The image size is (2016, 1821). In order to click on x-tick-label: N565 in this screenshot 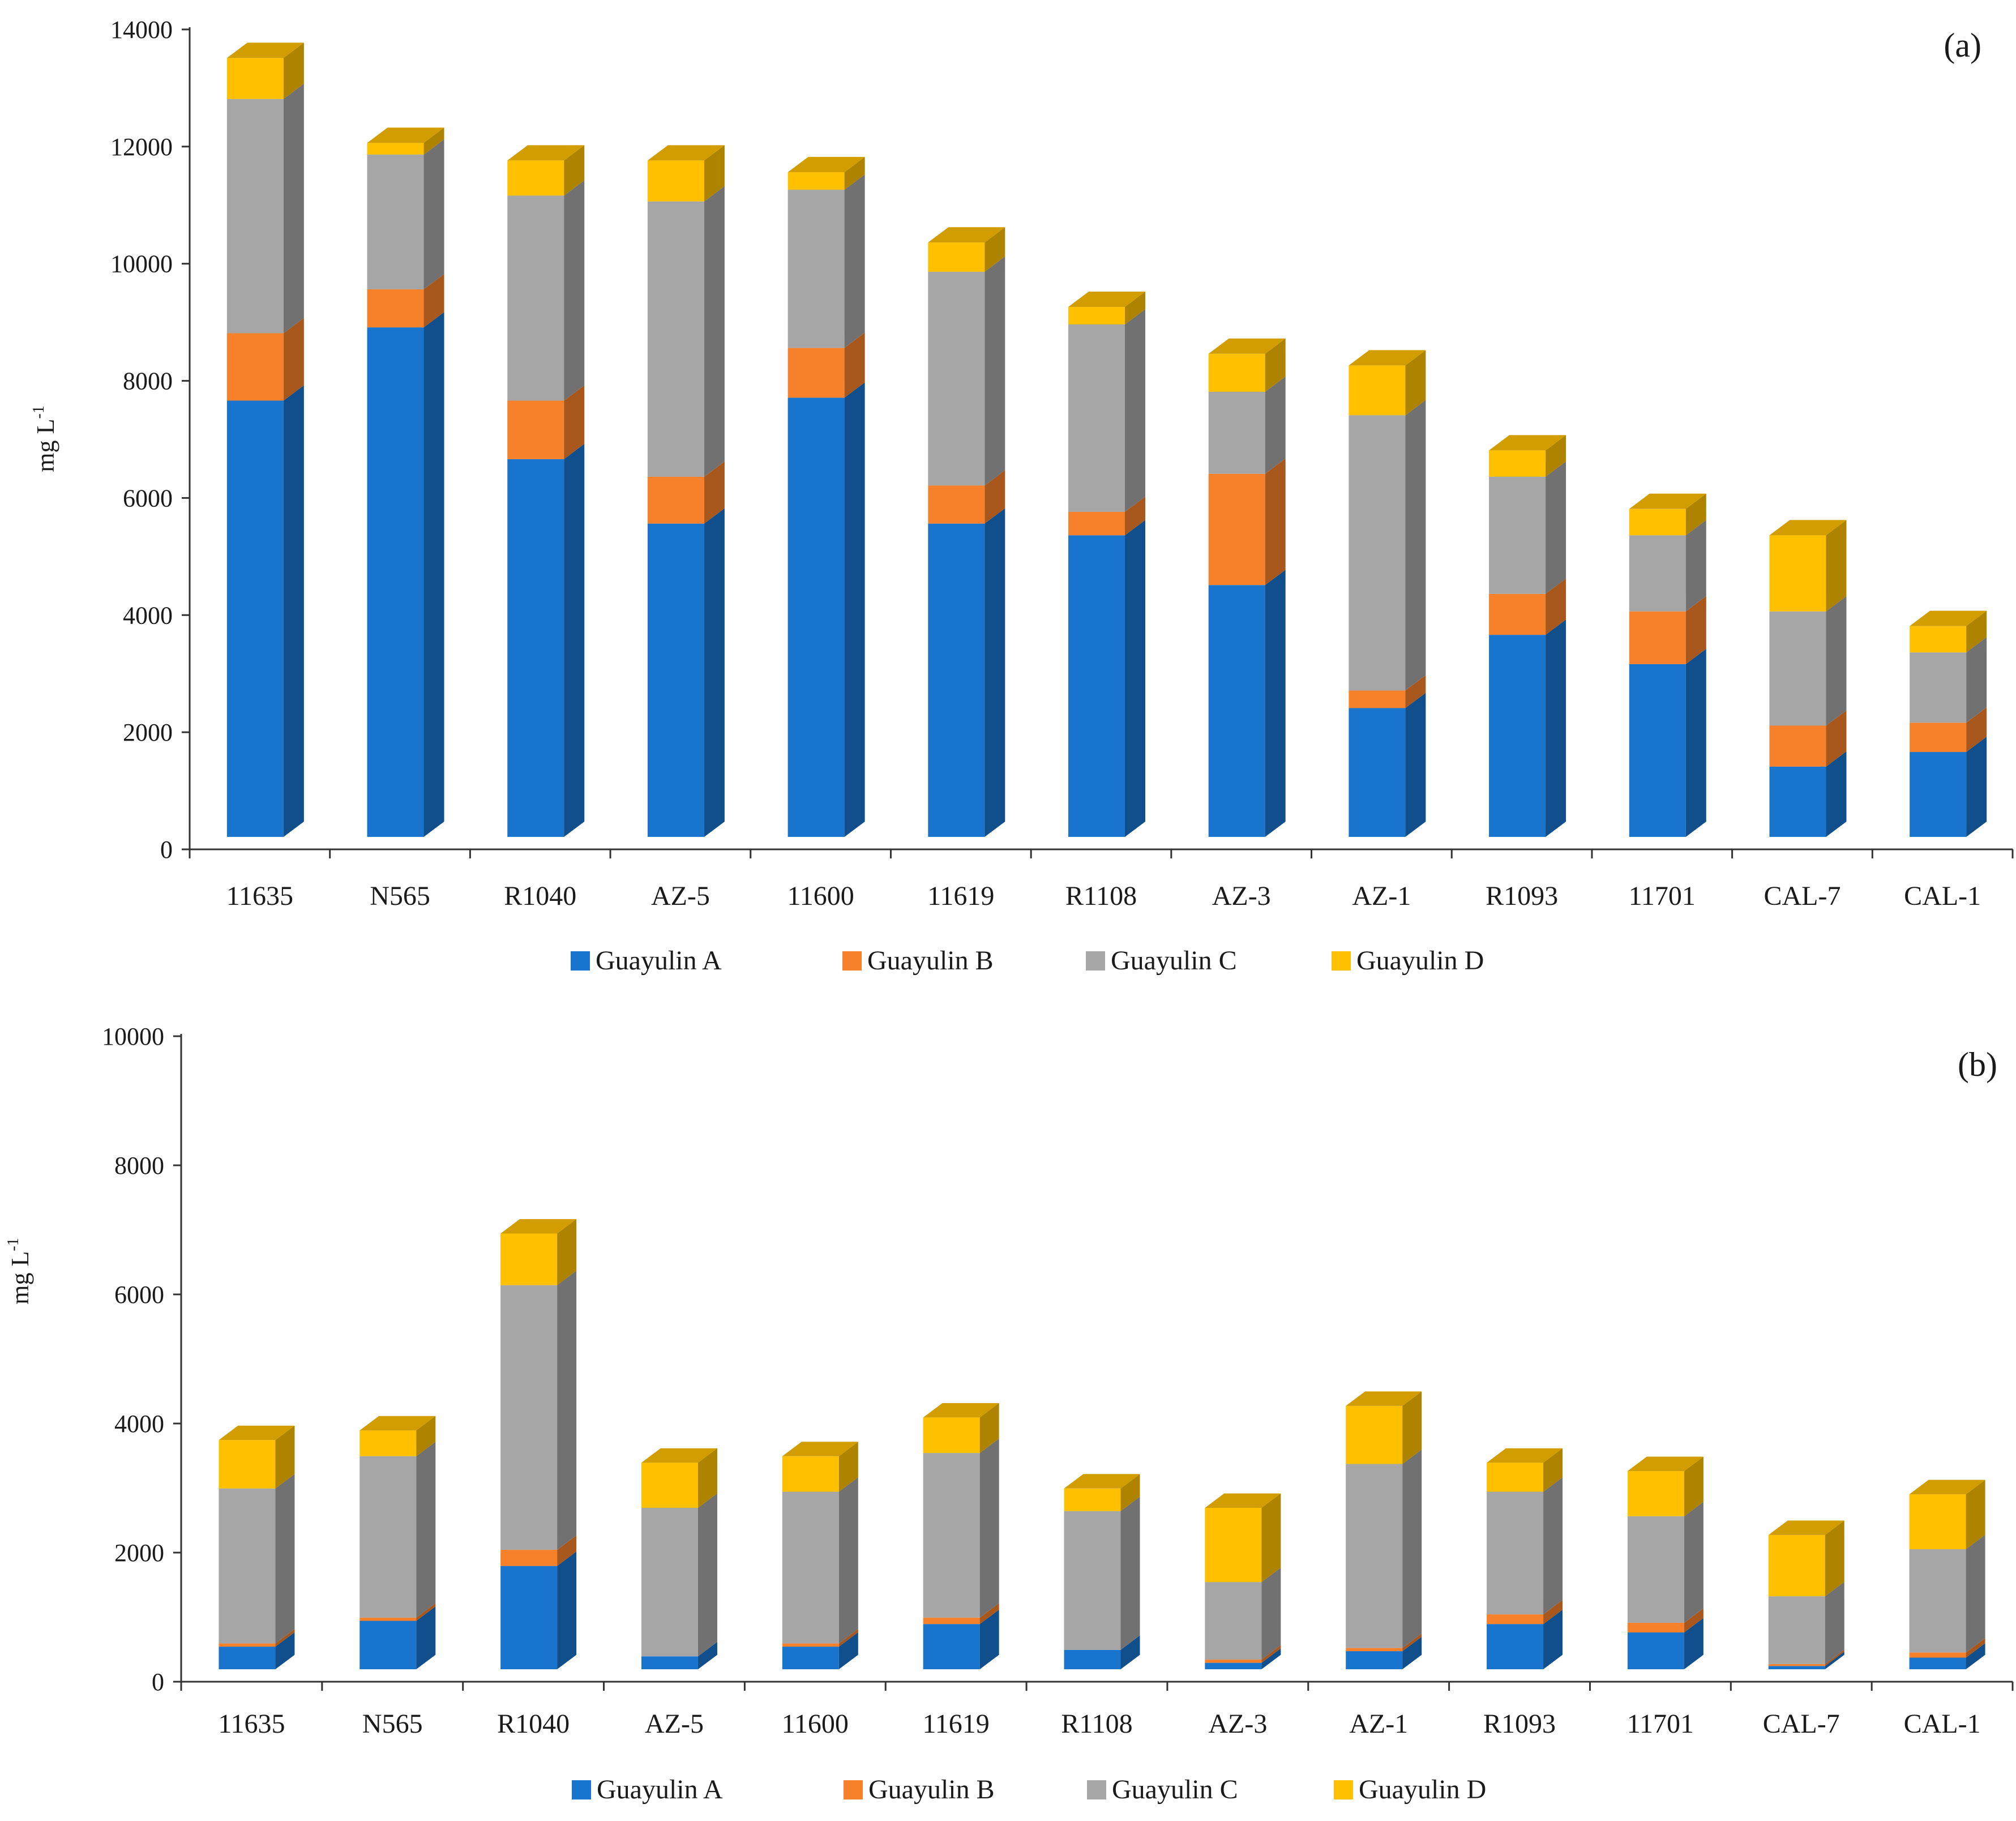, I will do `click(400, 896)`.